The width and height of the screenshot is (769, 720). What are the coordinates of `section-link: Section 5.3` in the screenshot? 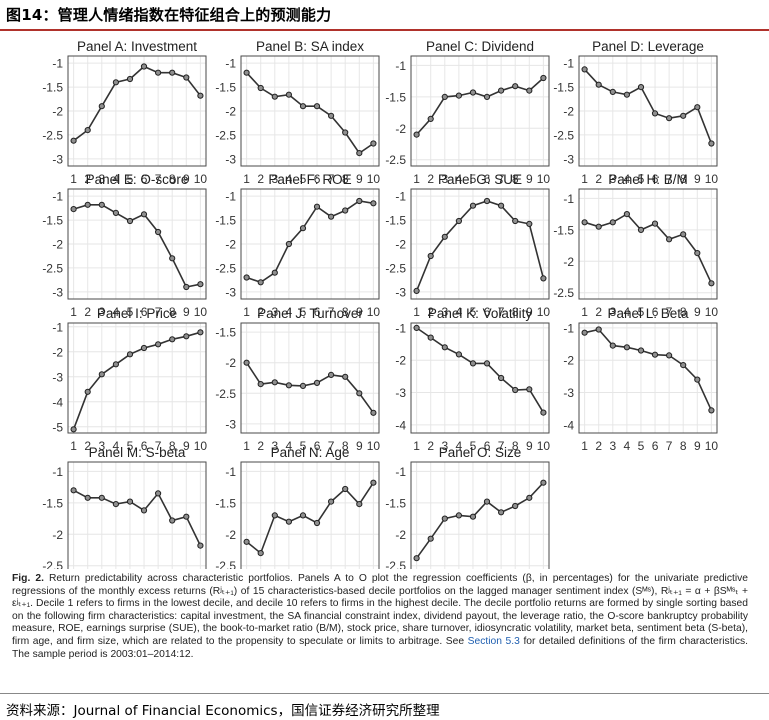 It's located at (493, 641).